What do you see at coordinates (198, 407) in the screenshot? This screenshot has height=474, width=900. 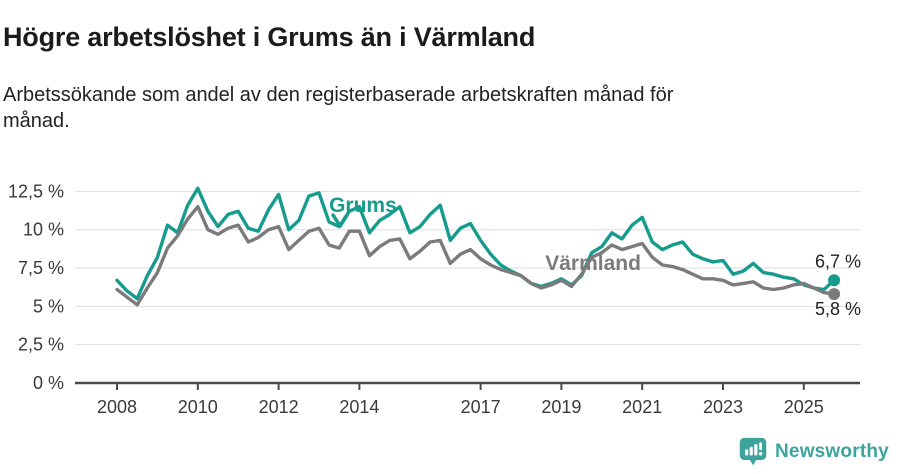 I see `x-axis-tick-label: 2010` at bounding box center [198, 407].